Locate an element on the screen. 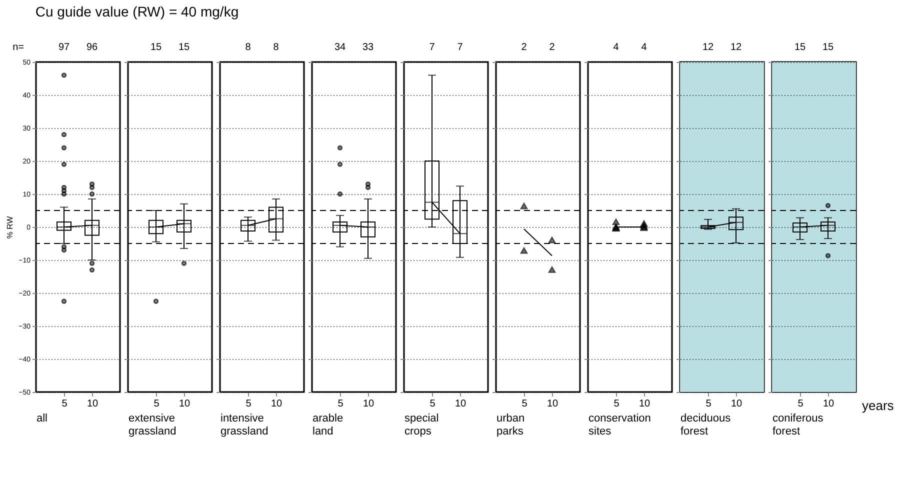  y-axis-title: % RW is located at coordinates (10, 227).